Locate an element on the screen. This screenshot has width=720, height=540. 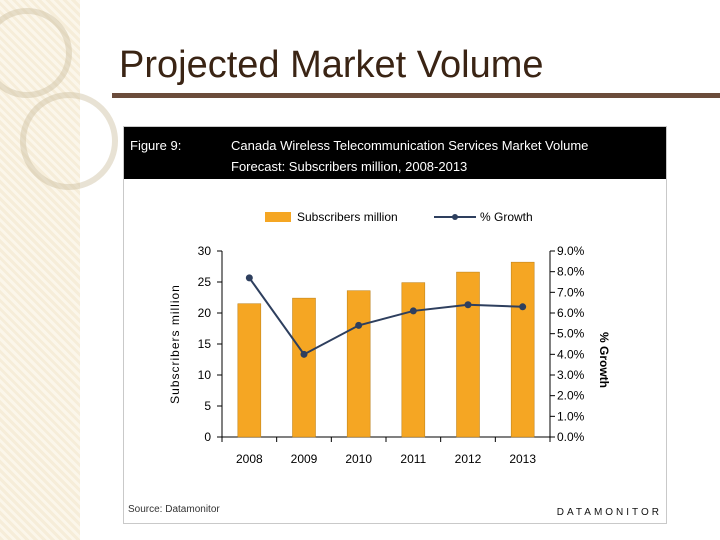
y2-tick-label: 9.0% is located at coordinates (571, 251).